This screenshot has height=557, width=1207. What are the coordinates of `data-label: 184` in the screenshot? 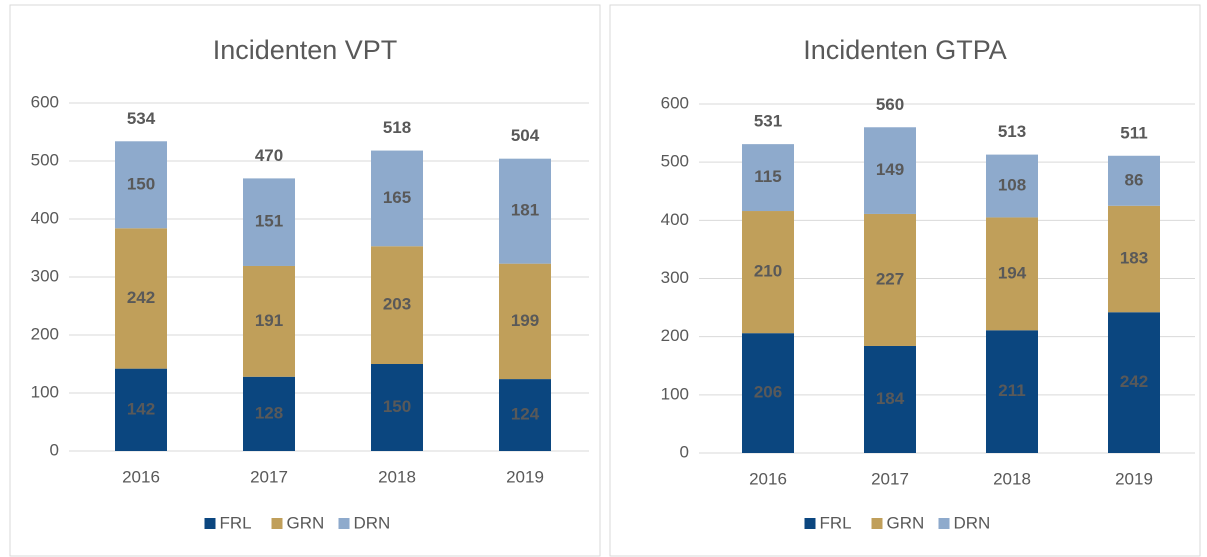 It's located at (890, 398).